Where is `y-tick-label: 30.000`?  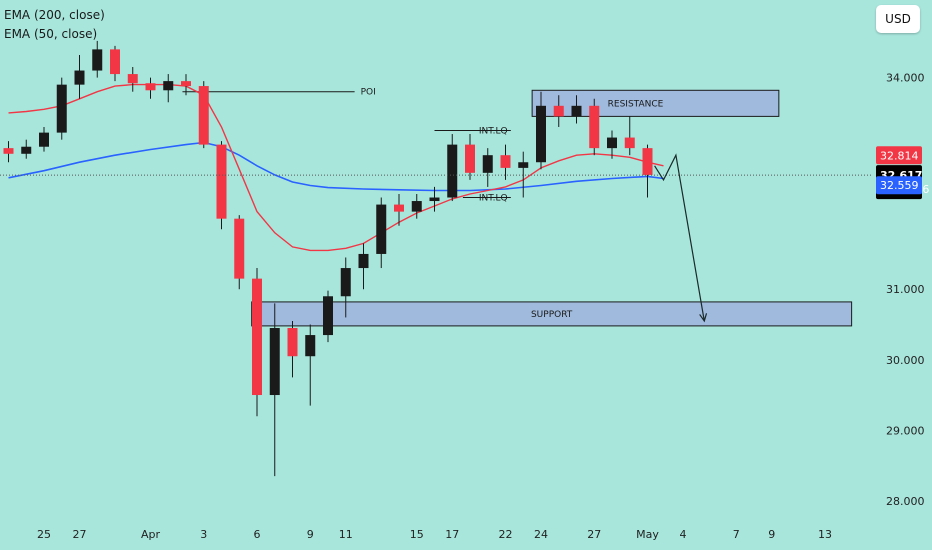
y-tick-label: 30.000 is located at coordinates (905, 360).